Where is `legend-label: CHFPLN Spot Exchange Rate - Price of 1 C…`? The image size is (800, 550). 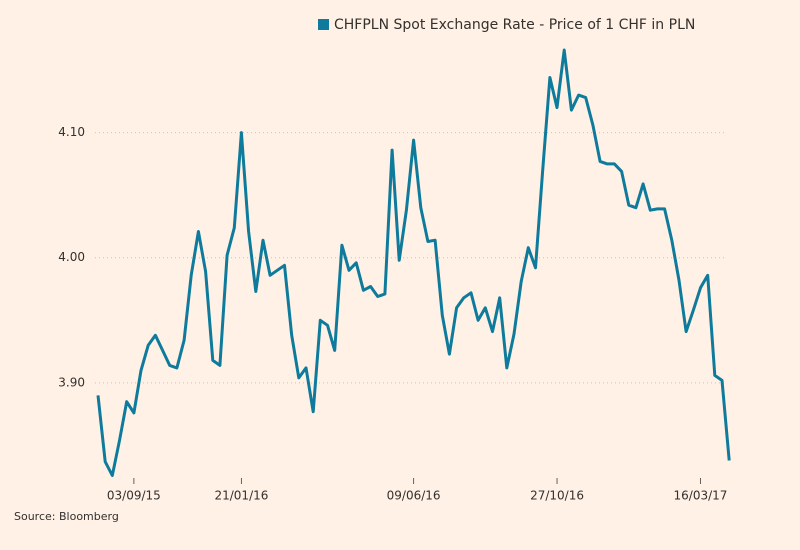
legend-label: CHFPLN Spot Exchange Rate - Price of 1 C… is located at coordinates (514, 25).